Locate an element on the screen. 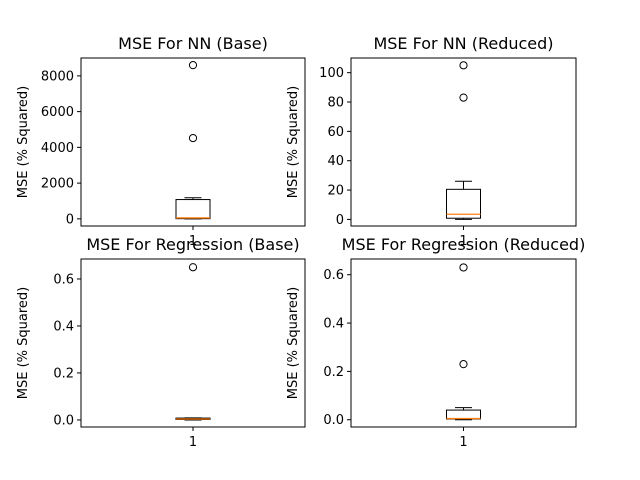 The width and height of the screenshot is (640, 480). y-tick-label: 20 is located at coordinates (335, 191).